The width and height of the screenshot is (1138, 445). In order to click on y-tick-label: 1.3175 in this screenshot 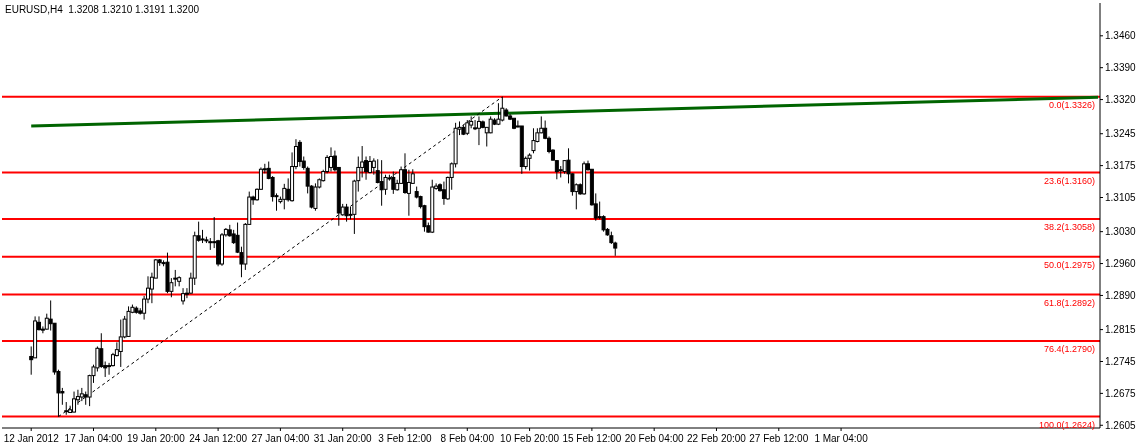, I will do `click(1121, 166)`.